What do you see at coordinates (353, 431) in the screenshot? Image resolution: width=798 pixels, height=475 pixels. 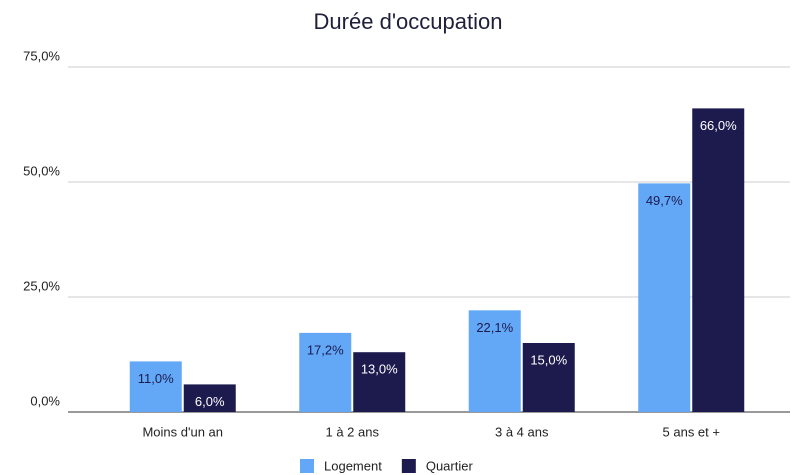 I see `x-tick-label: 1 à 2 ans` at bounding box center [353, 431].